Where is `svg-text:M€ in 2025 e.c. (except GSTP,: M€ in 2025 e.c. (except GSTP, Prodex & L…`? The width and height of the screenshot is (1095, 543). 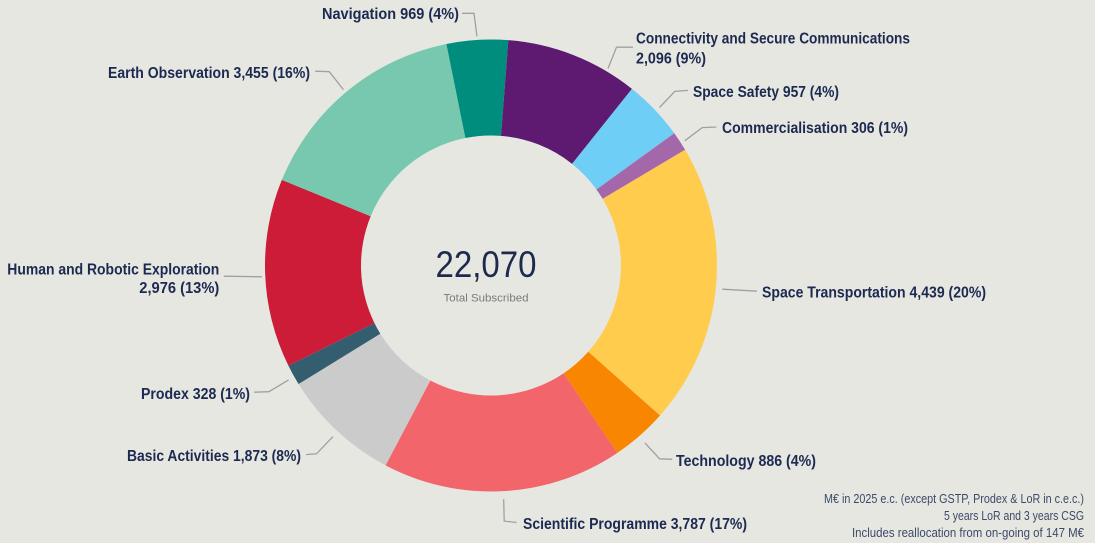
svg-text:M€ in 2025 e.c. (except GSTP,: M€ in 2025 e.c. (except GSTP, Prodex & L… is located at coordinates (954, 499).